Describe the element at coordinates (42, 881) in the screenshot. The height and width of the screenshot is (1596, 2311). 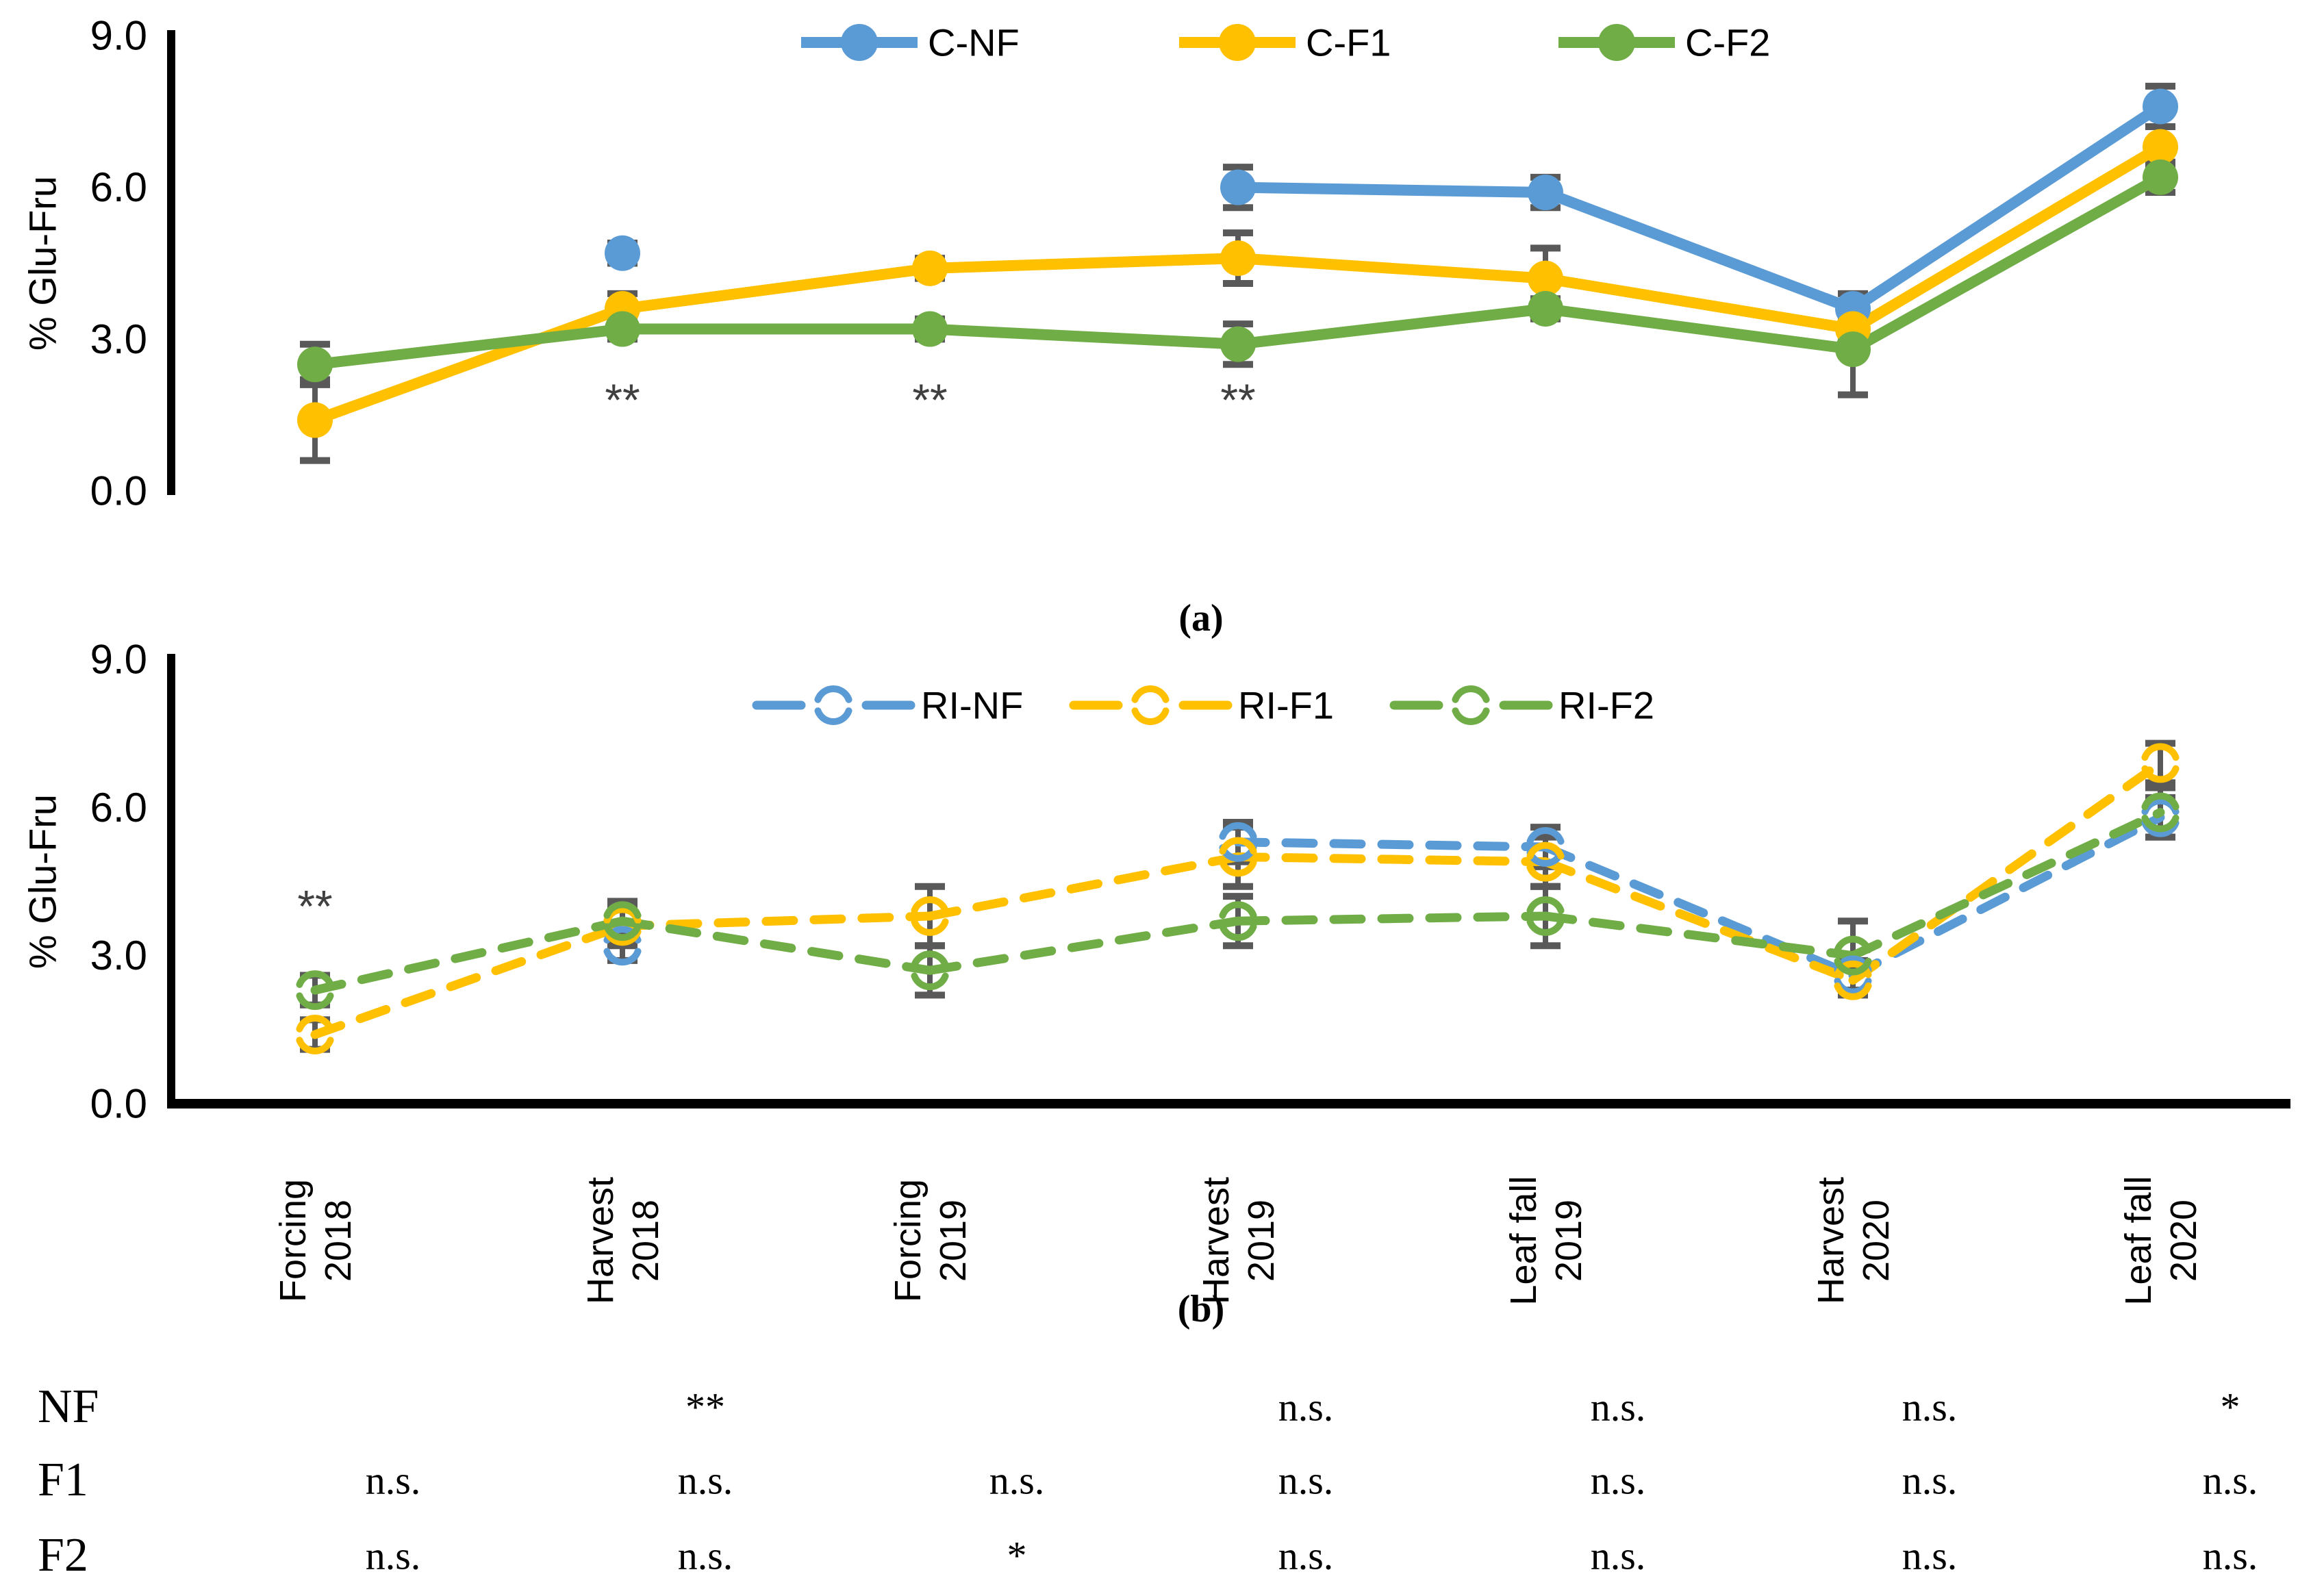
I see `y-axis-title: % Glu-Fru` at that location.